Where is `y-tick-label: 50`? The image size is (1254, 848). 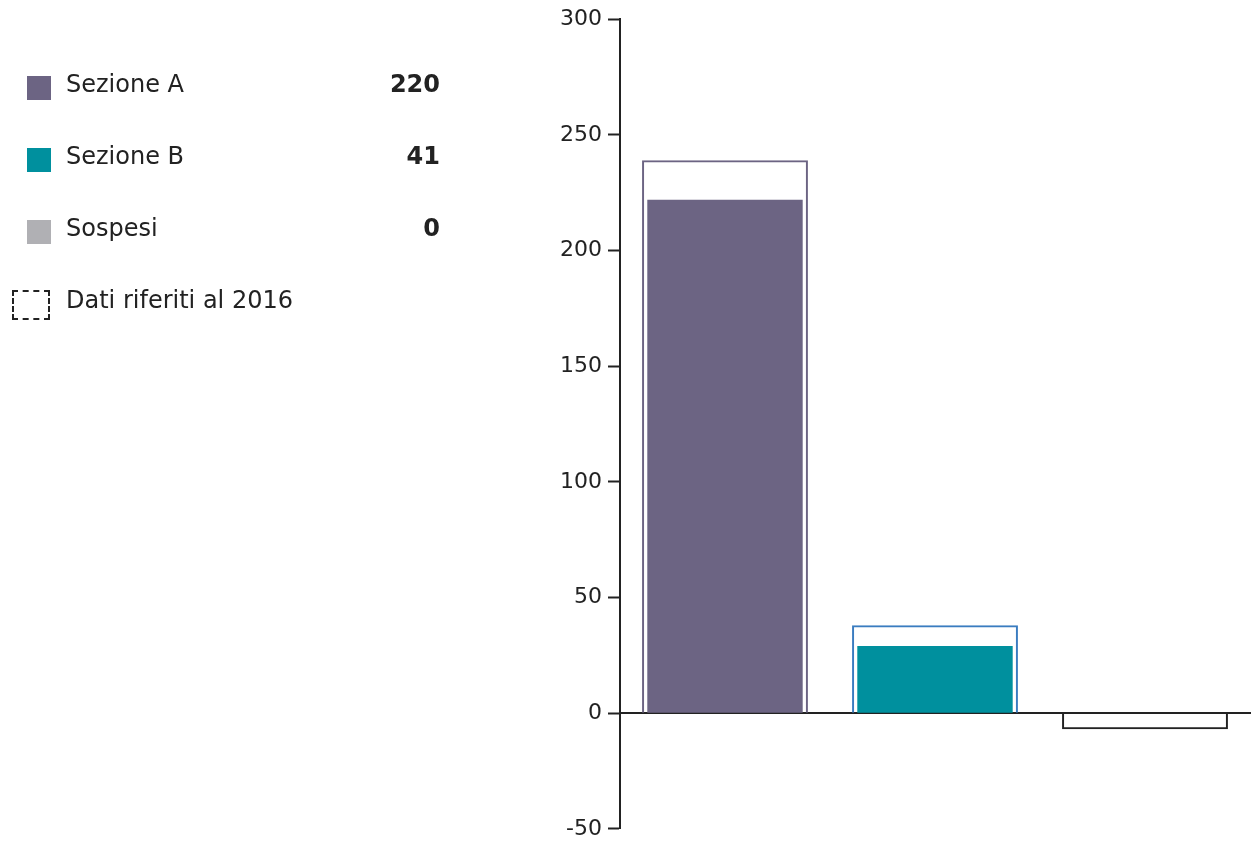 y-tick-label: 50 is located at coordinates (587, 596).